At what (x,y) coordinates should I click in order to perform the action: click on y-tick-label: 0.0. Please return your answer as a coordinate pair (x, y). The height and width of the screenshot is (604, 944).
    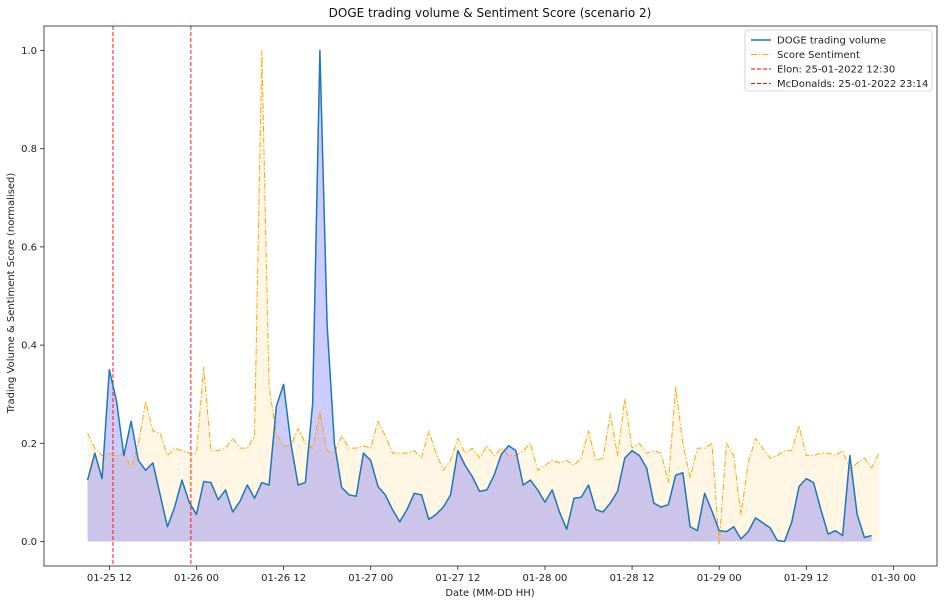
    Looking at the image, I should click on (29, 542).